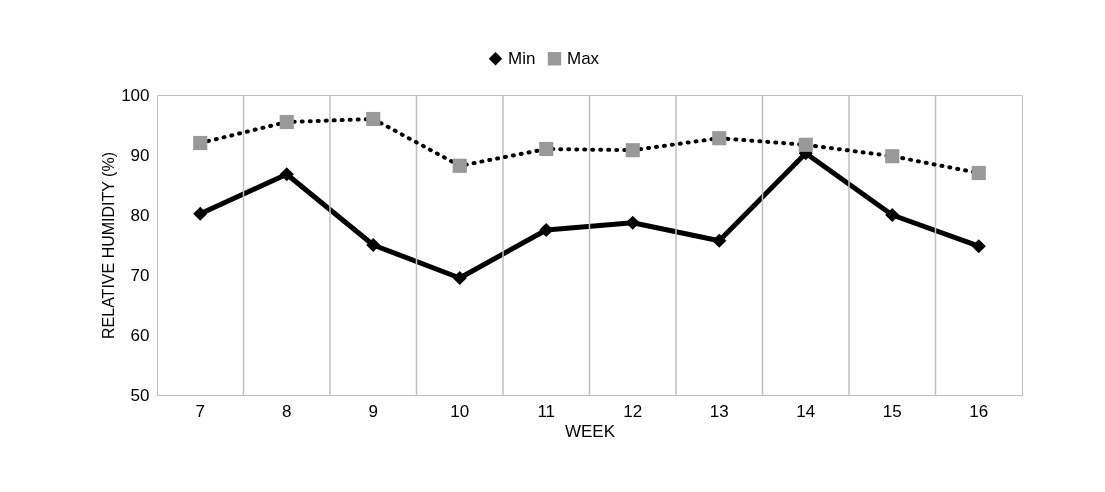  Describe the element at coordinates (135, 95) in the screenshot. I see `y-tick-label: 100` at that location.